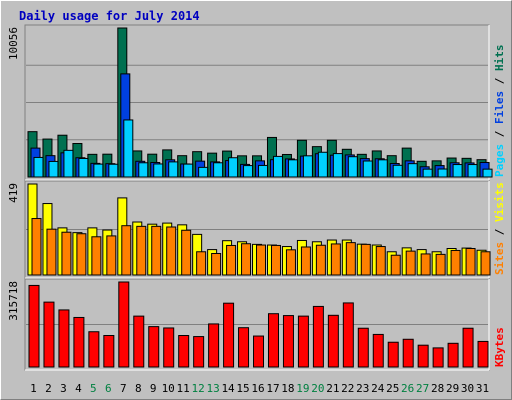 The height and width of the screenshot is (400, 512). What do you see at coordinates (13, 43) in the screenshot?
I see `y-max-label: 10056` at bounding box center [13, 43].